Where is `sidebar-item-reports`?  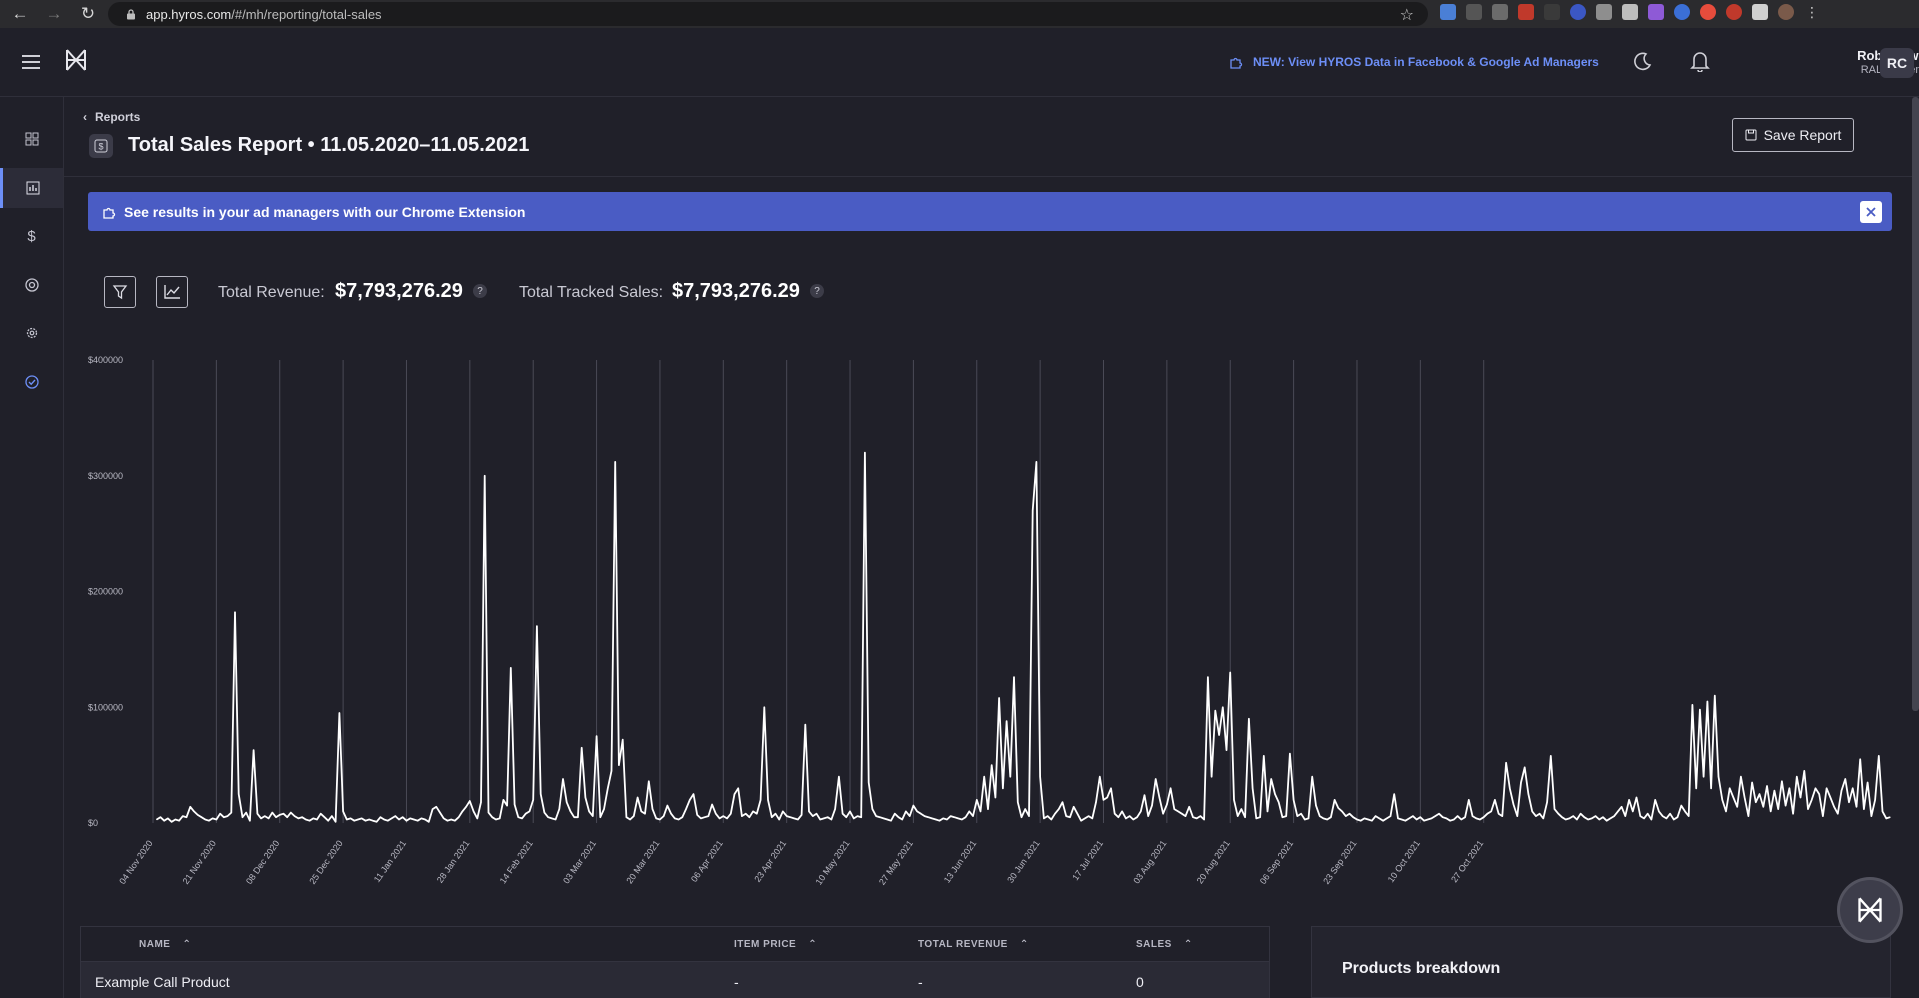
sidebar-item-reports is located at coordinates (31, 188).